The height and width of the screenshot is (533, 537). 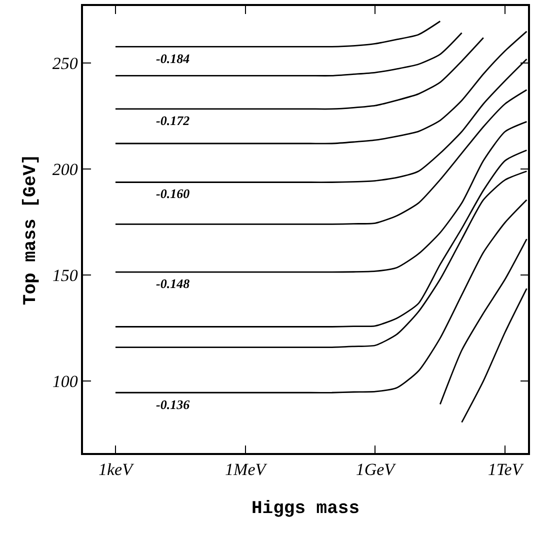 What do you see at coordinates (65, 64) in the screenshot?
I see `y-tick-label: 250` at bounding box center [65, 64].